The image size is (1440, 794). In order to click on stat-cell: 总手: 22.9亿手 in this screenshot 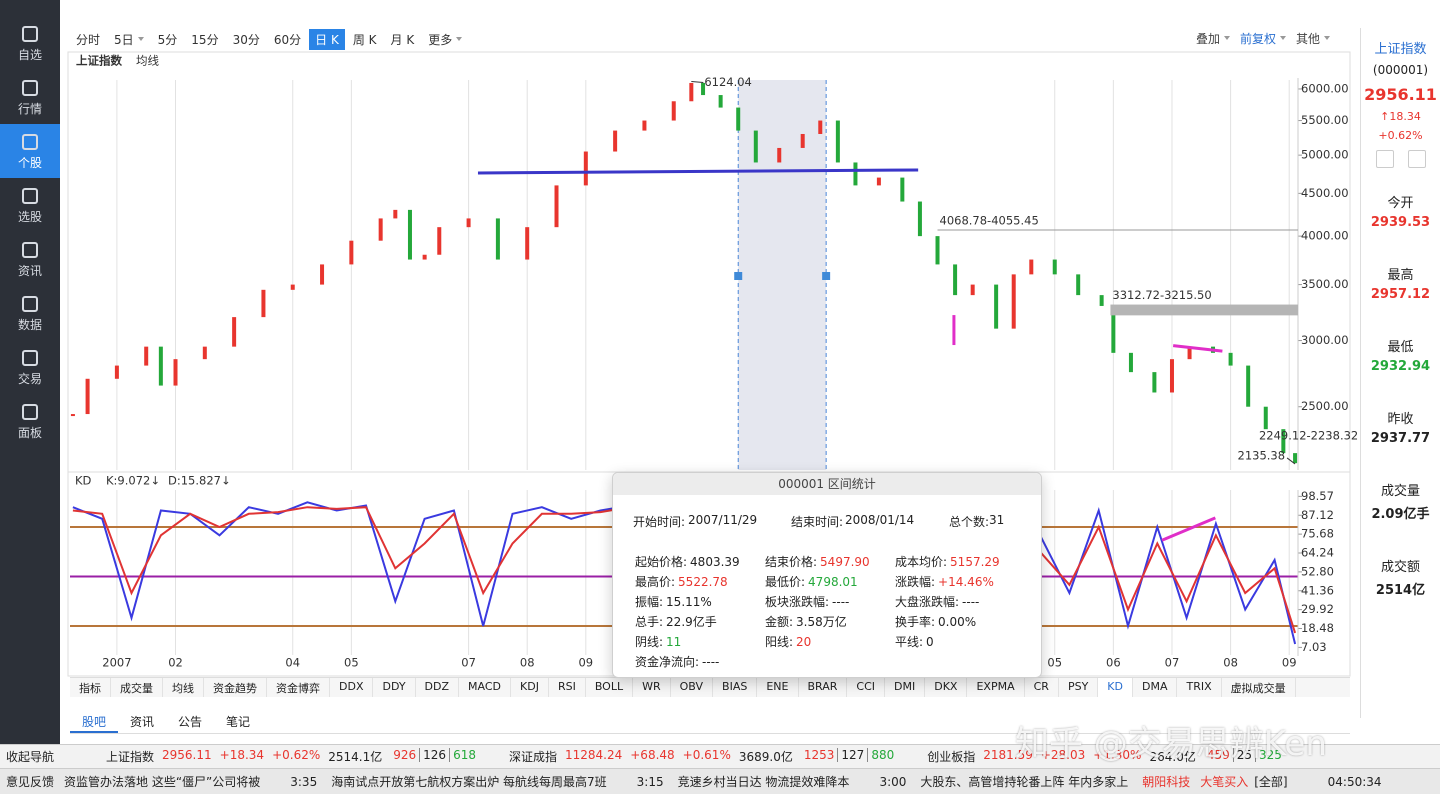, I will do `click(676, 621)`.